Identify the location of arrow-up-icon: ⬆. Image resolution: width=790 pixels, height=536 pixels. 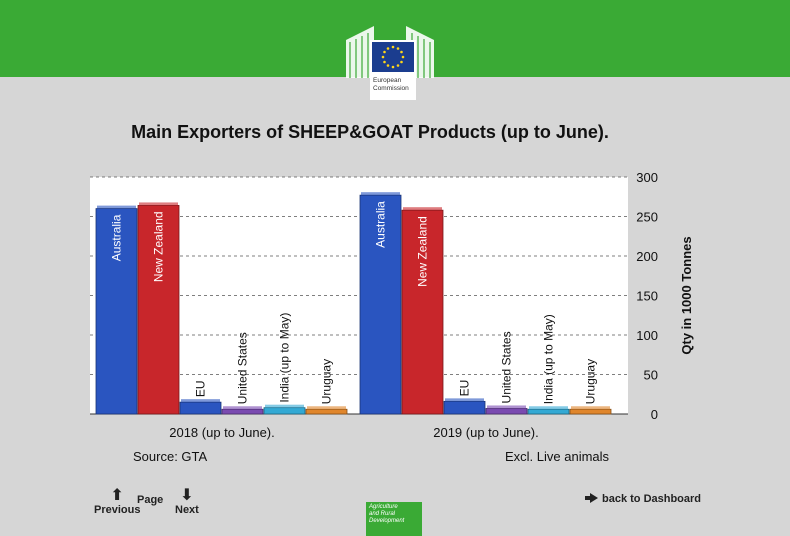
(117, 495).